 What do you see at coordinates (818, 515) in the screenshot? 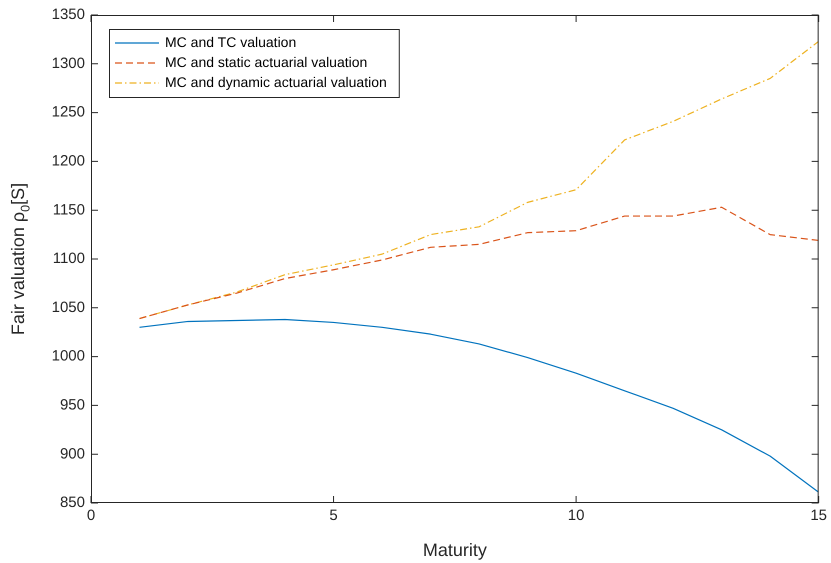
I see `x-tick-label: 15` at bounding box center [818, 515].